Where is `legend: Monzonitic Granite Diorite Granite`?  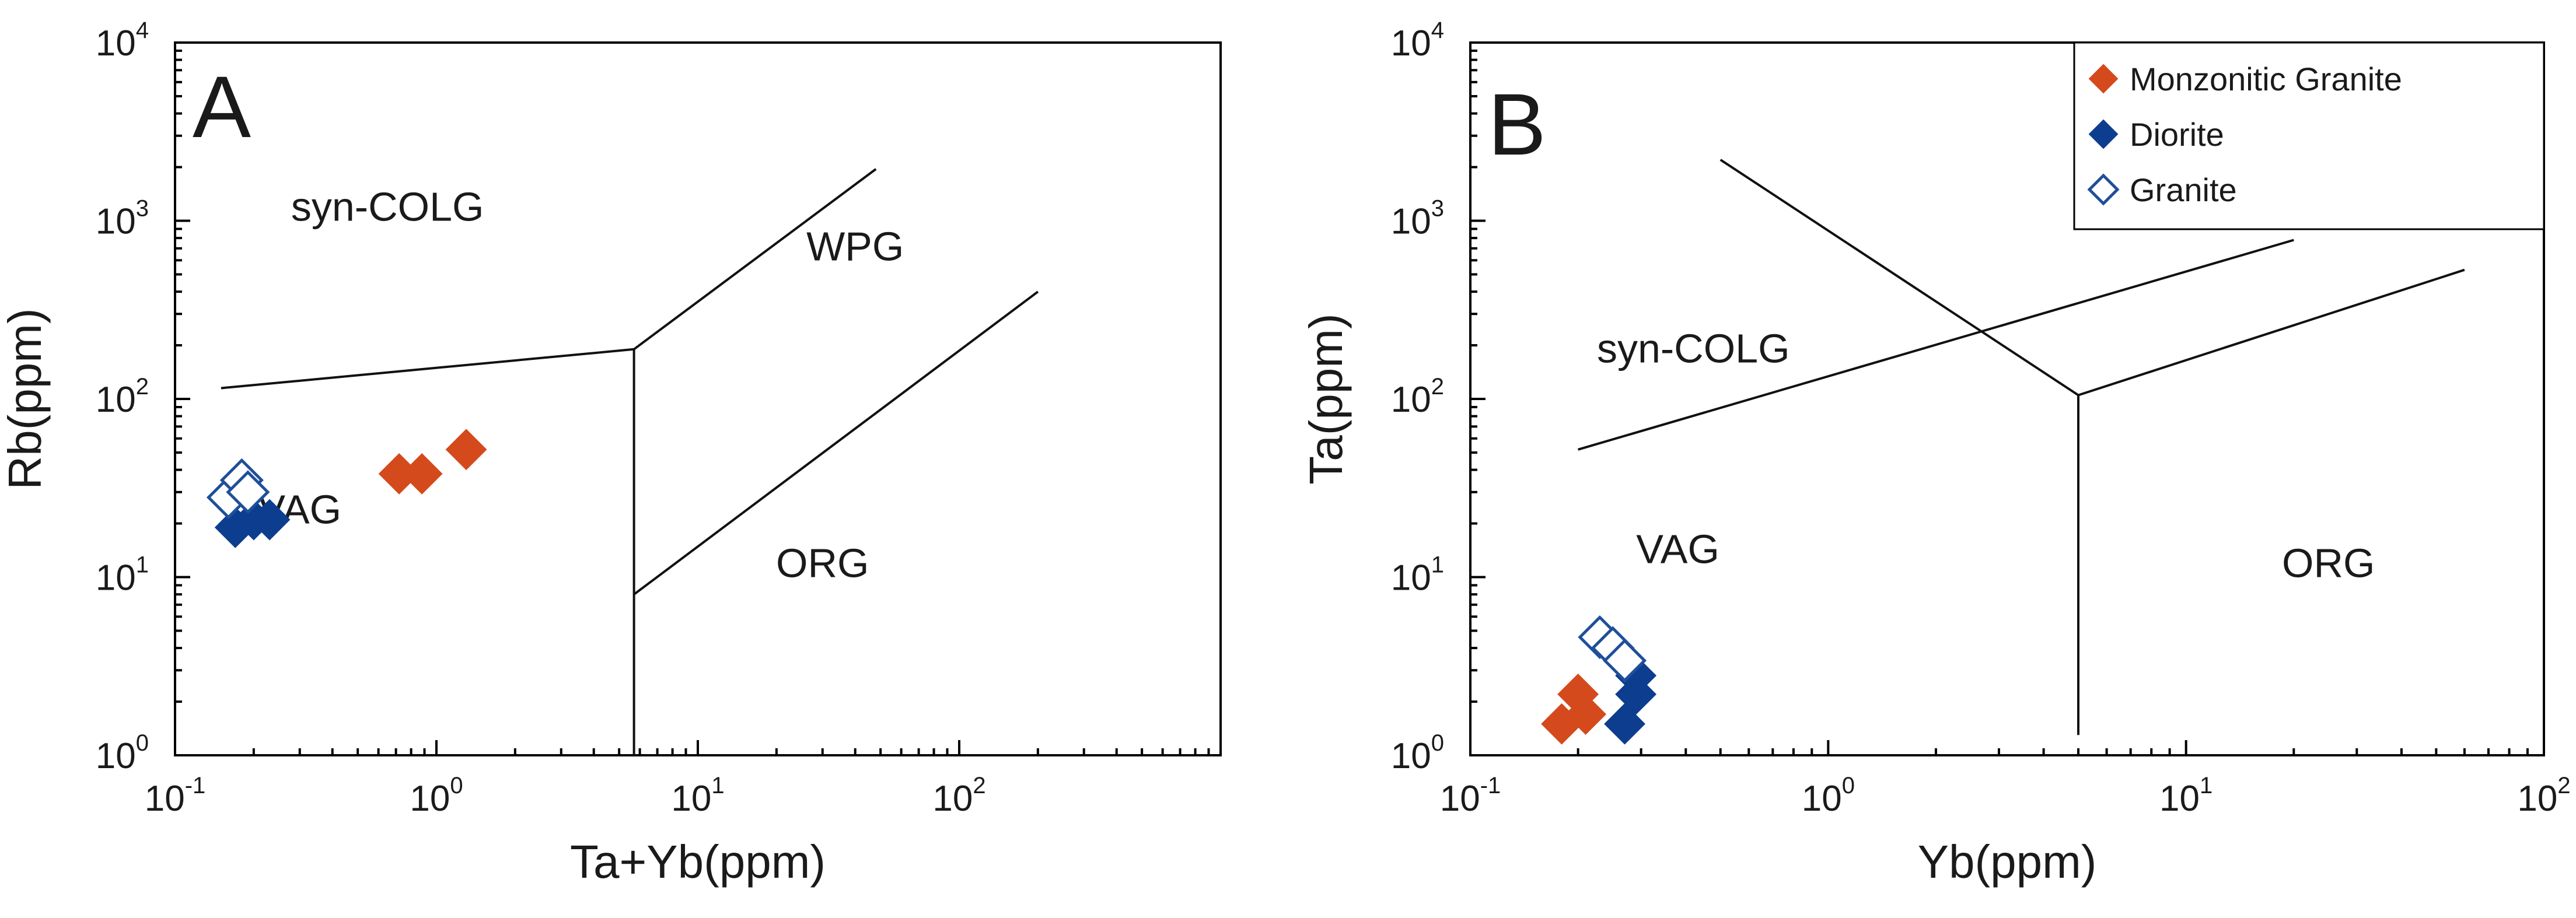
legend: Monzonitic Granite Diorite Granite is located at coordinates (2309, 135).